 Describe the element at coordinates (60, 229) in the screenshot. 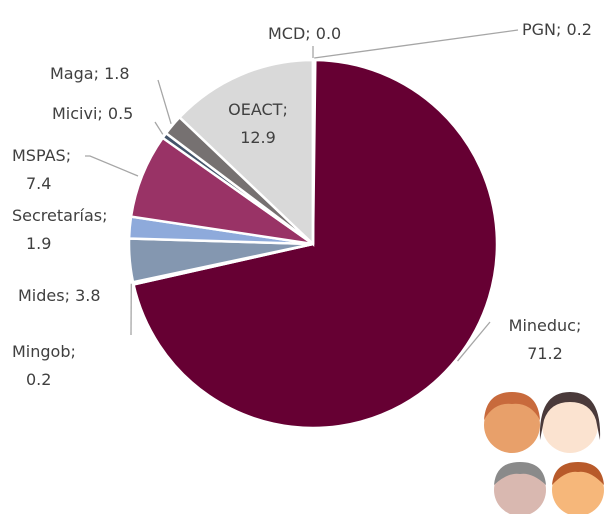

I see `data-label: Secretarías; 1.9` at that location.